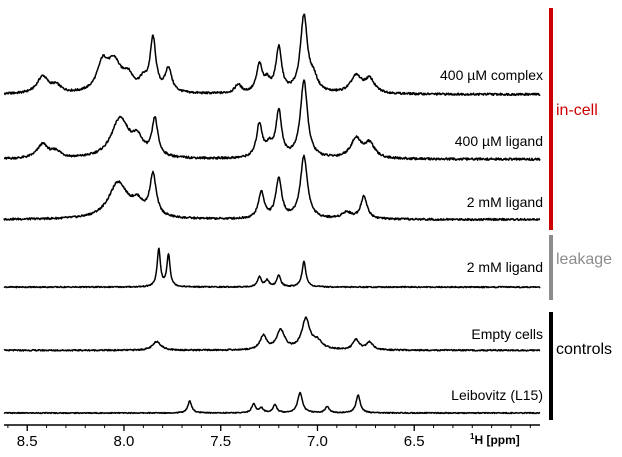 The width and height of the screenshot is (622, 457). I want to click on series-label-3: 2 mM ligand, so click(505, 202).